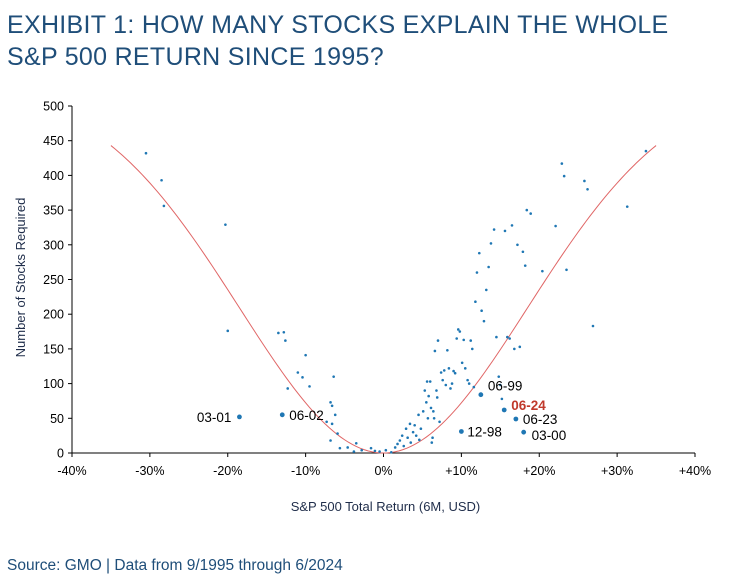 The image size is (732, 581). What do you see at coordinates (306, 415) in the screenshot?
I see `point-label-06-02: 06-02` at bounding box center [306, 415].